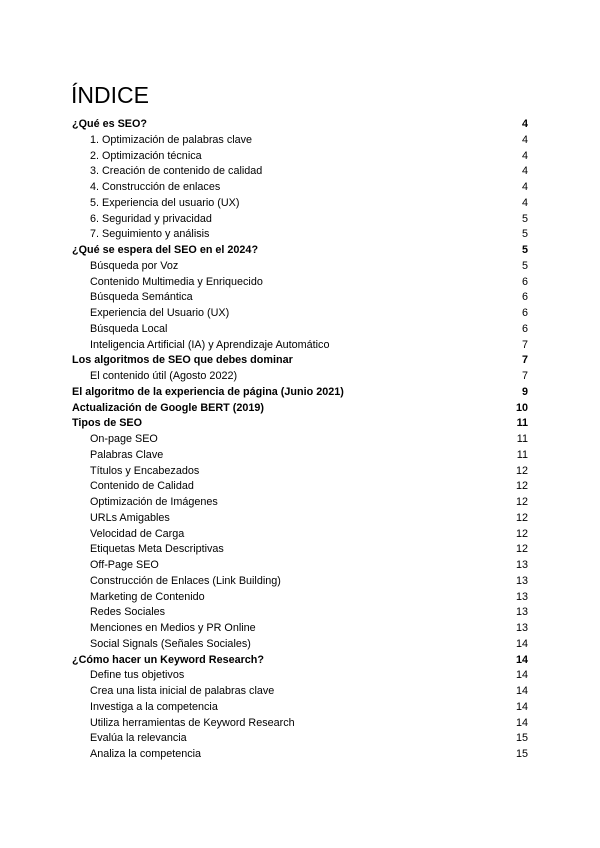  Describe the element at coordinates (165, 250) in the screenshot. I see `toc-entry-label: ¿Qué se espera del SEO en el 2024?` at that location.